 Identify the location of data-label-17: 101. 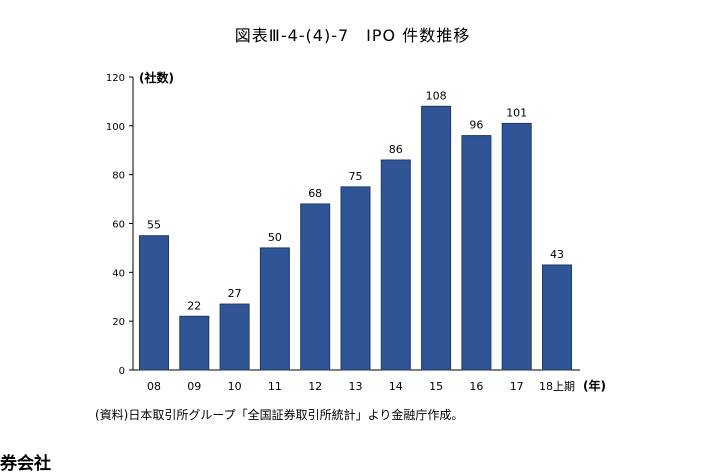
(516, 112).